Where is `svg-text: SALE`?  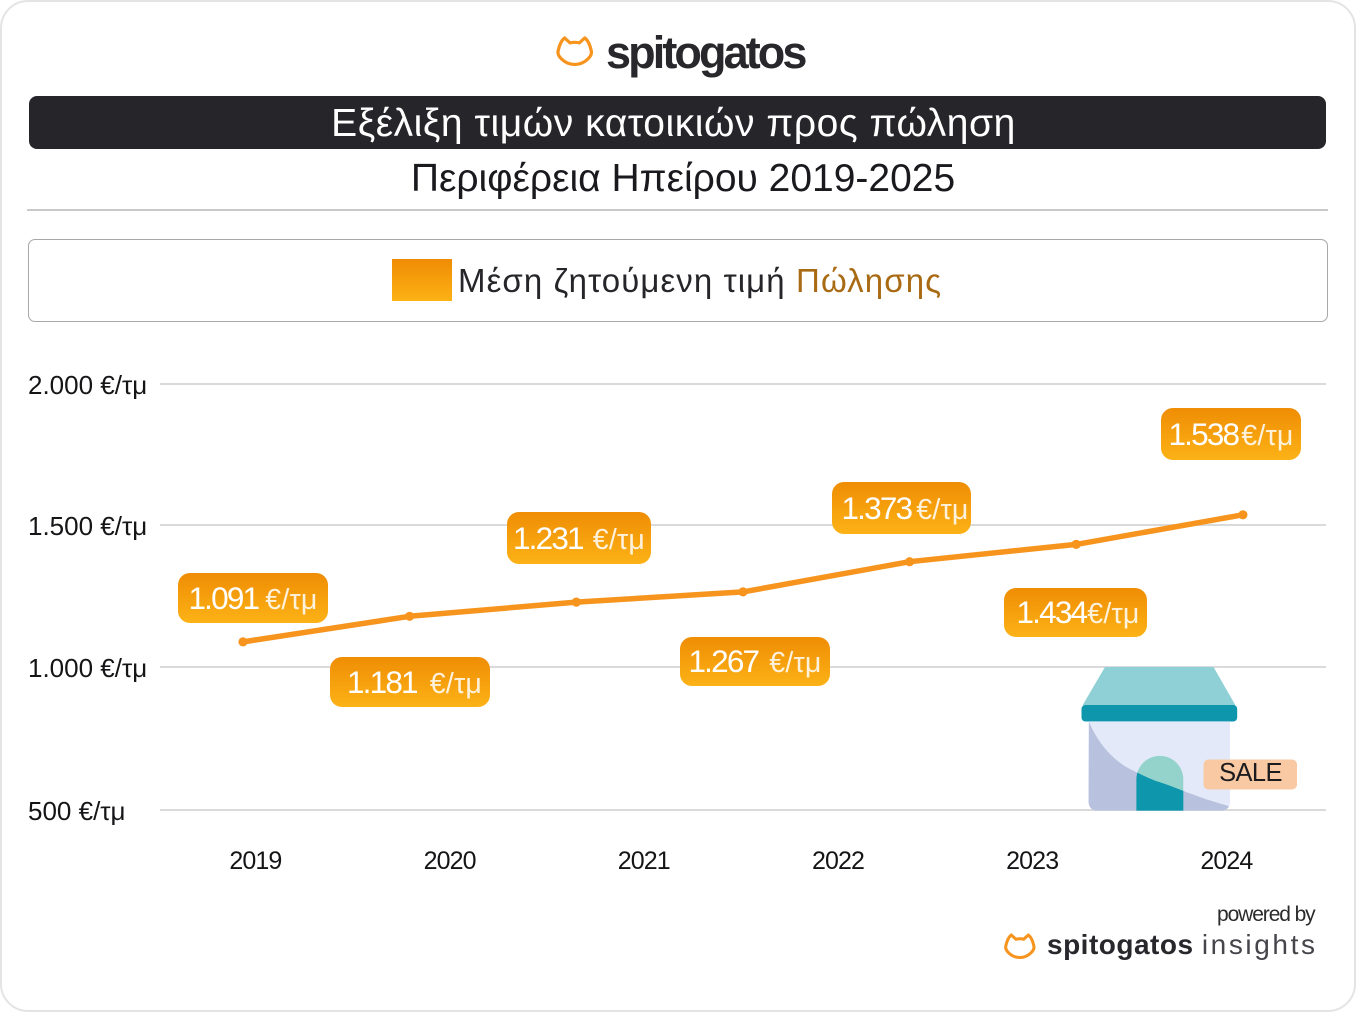
svg-text: SALE is located at coordinates (1250, 773).